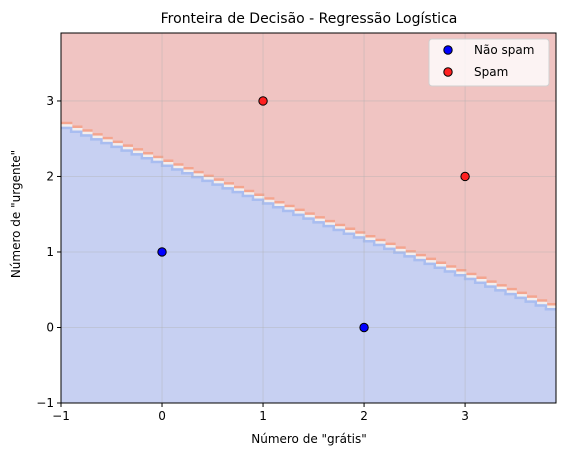 The height and width of the screenshot is (456, 566). I want to click on y-axis: −1 0 1 2 3, so click(48, 252).